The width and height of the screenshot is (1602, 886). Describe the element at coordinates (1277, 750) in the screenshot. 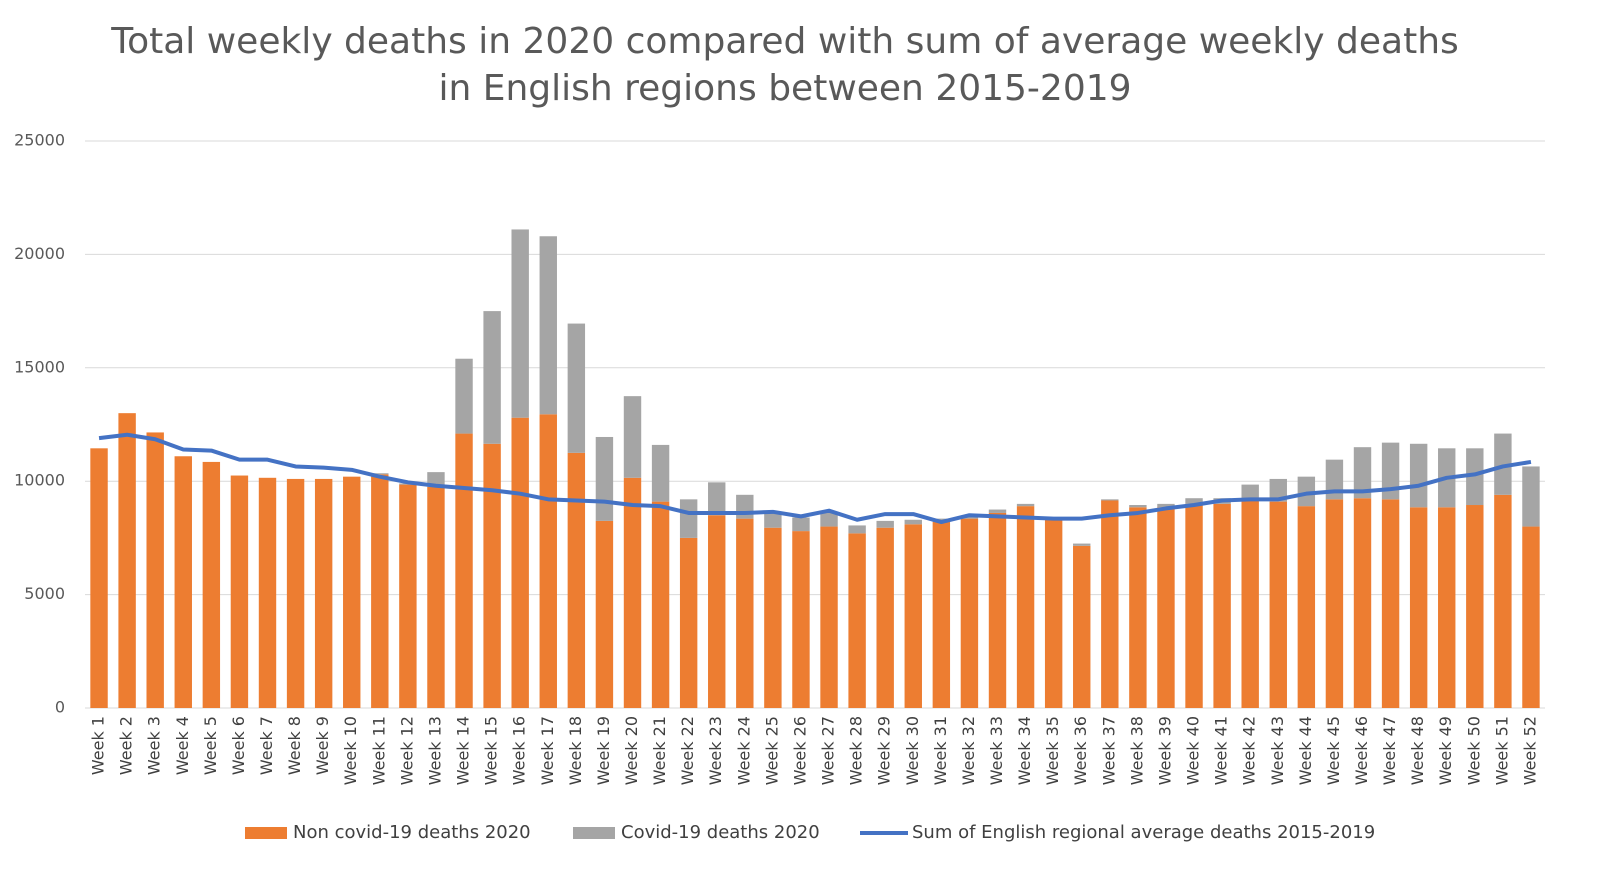

I see `x-tick-label: Week 43` at that location.